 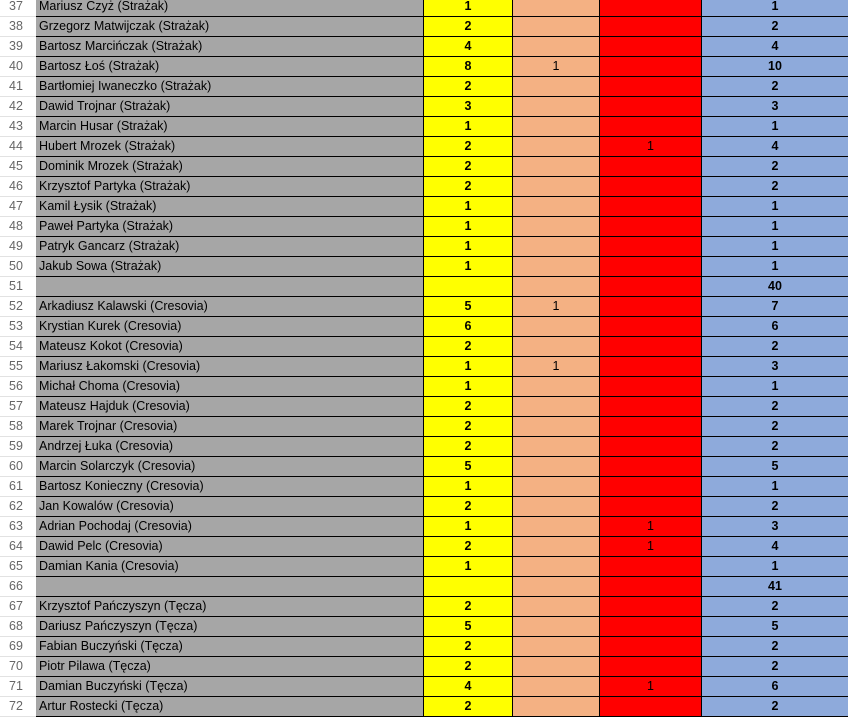 I want to click on row-number: 38, so click(x=18, y=27).